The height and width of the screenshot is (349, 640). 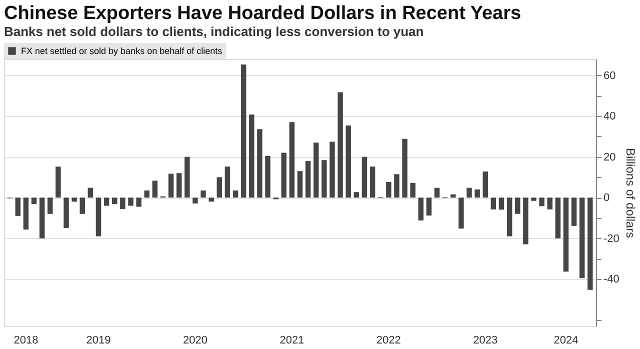 I want to click on y2-tick-label: 20, so click(x=610, y=157).